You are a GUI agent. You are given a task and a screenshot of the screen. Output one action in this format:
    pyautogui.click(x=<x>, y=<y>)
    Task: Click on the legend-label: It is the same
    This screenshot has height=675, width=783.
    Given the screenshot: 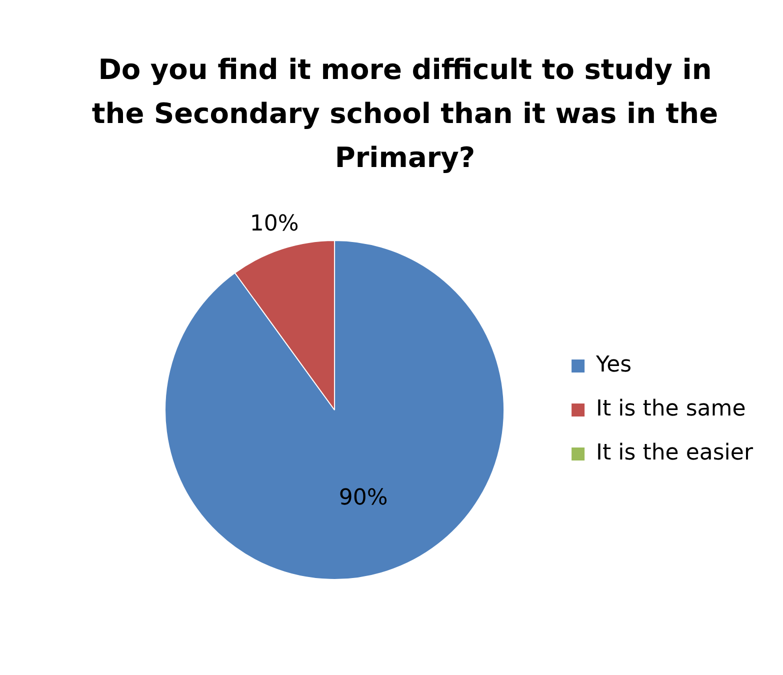 What is the action you would take?
    pyautogui.click(x=671, y=409)
    